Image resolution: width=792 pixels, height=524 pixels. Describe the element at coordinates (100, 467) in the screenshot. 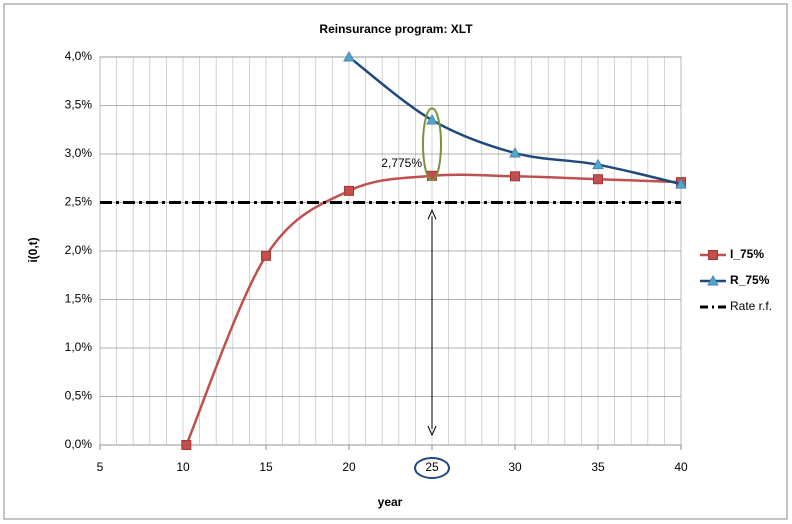

I see `x-tick-label: 5` at that location.